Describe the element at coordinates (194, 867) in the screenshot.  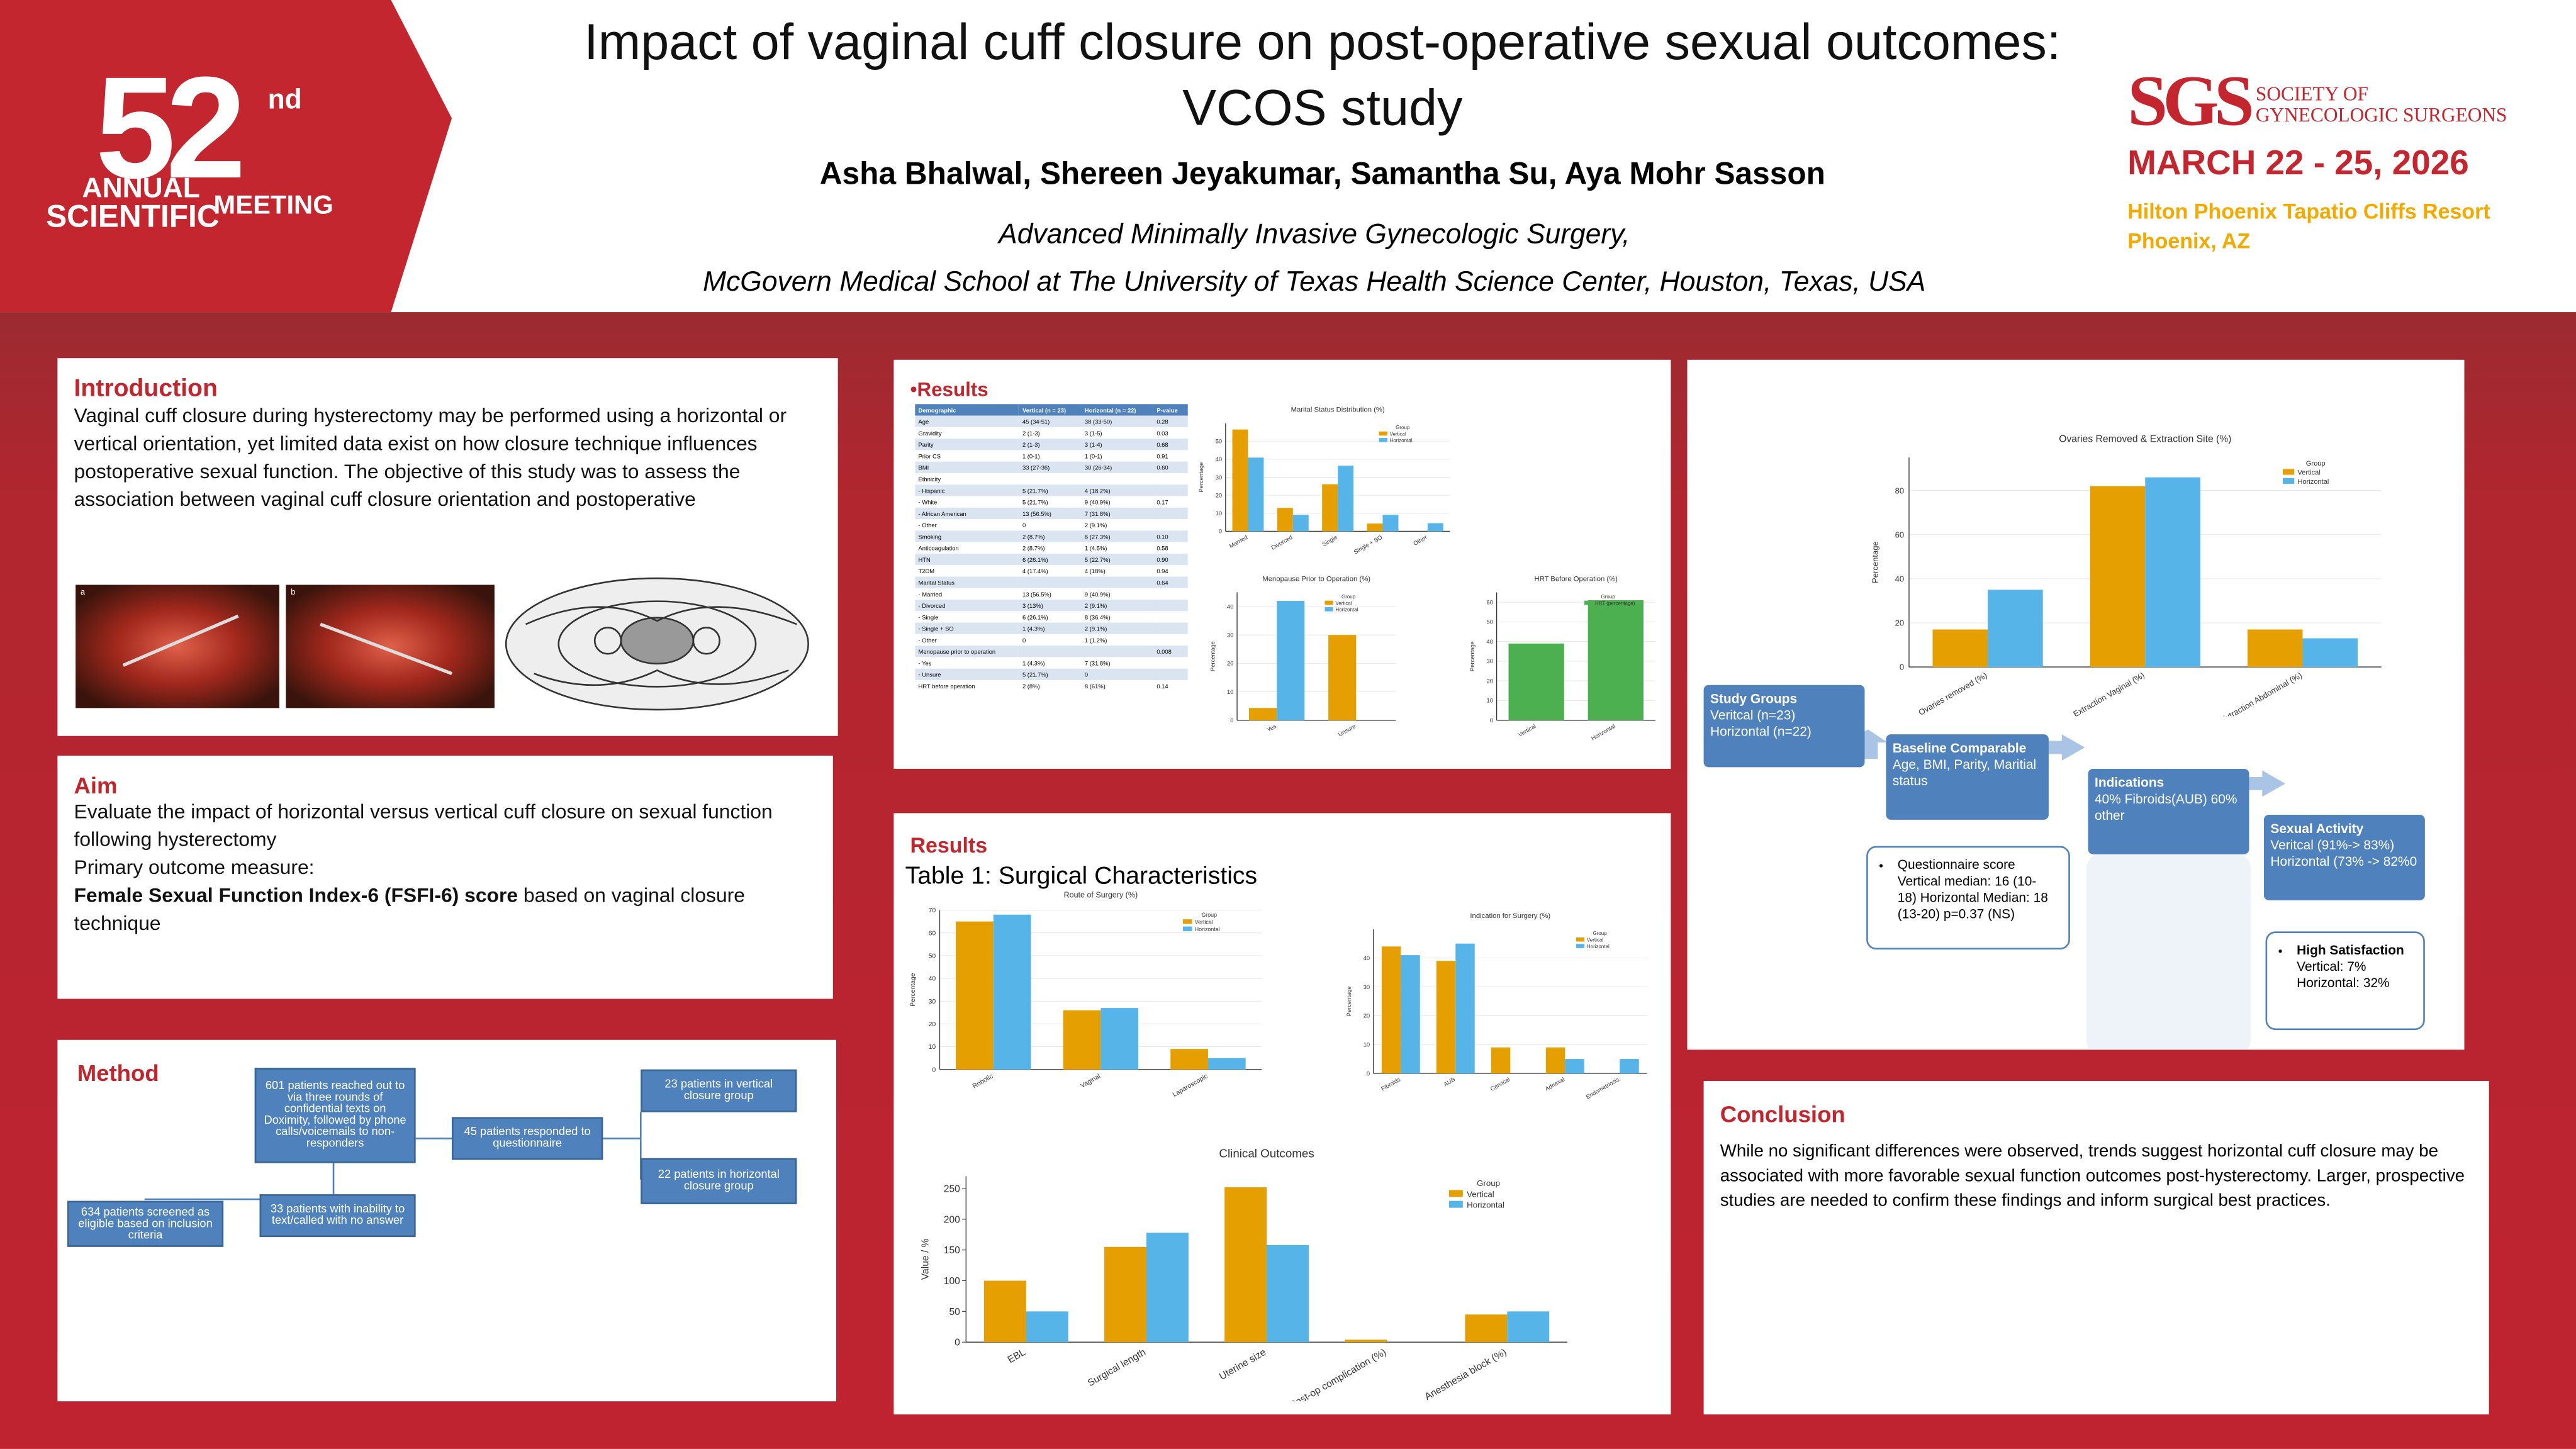
I see `aim-text: Primary outcome measure:` at that location.